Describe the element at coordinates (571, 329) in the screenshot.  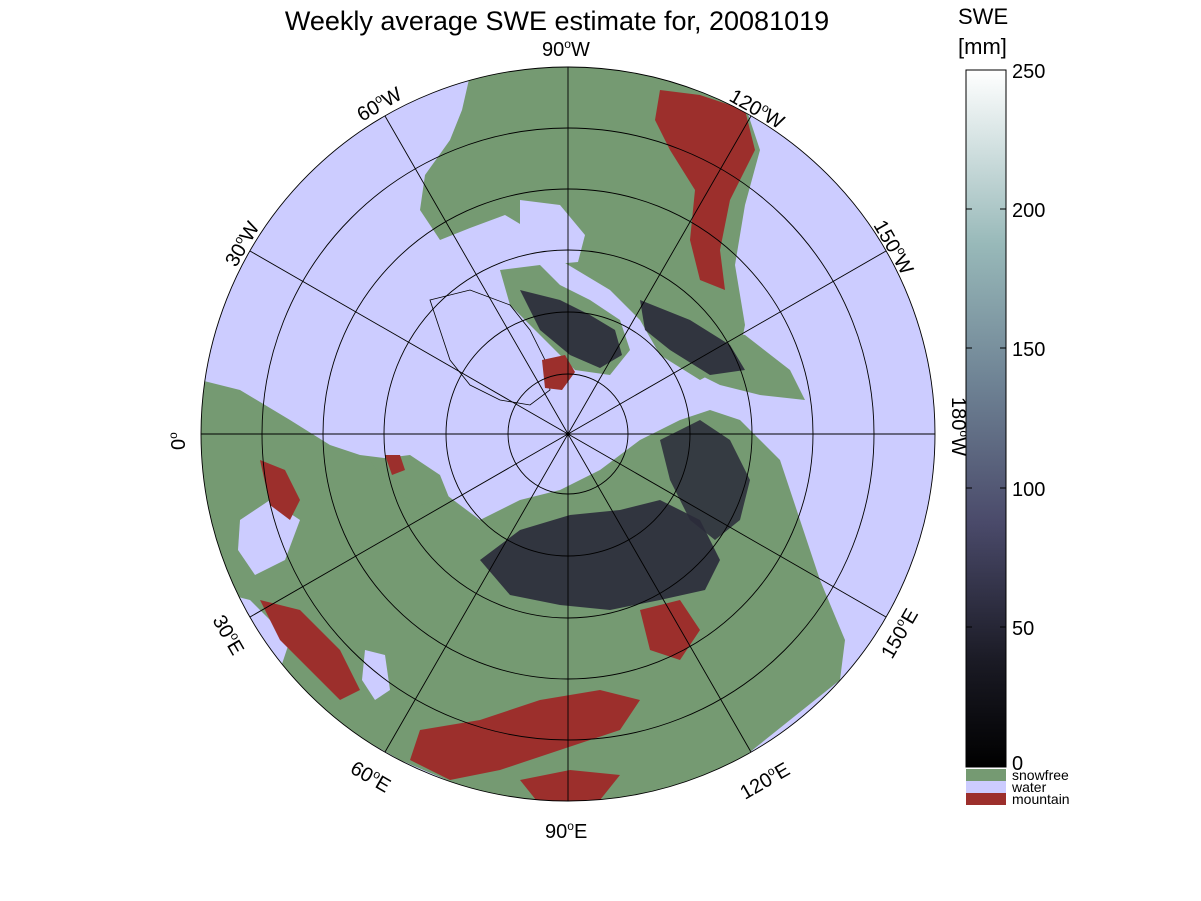
I see `arctic-snow` at that location.